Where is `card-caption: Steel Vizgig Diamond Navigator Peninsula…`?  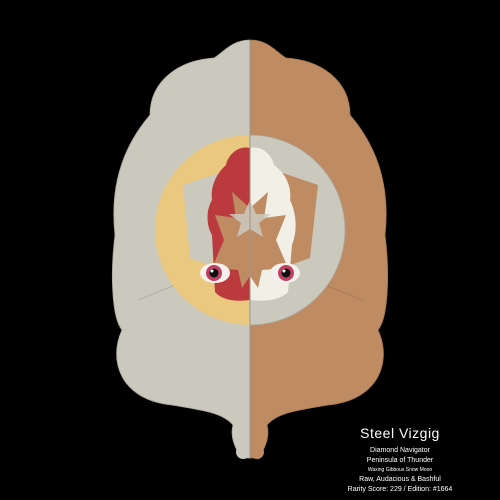 card-caption: Steel Vizgig Diamond Navigator Peninsula… is located at coordinates (400, 459).